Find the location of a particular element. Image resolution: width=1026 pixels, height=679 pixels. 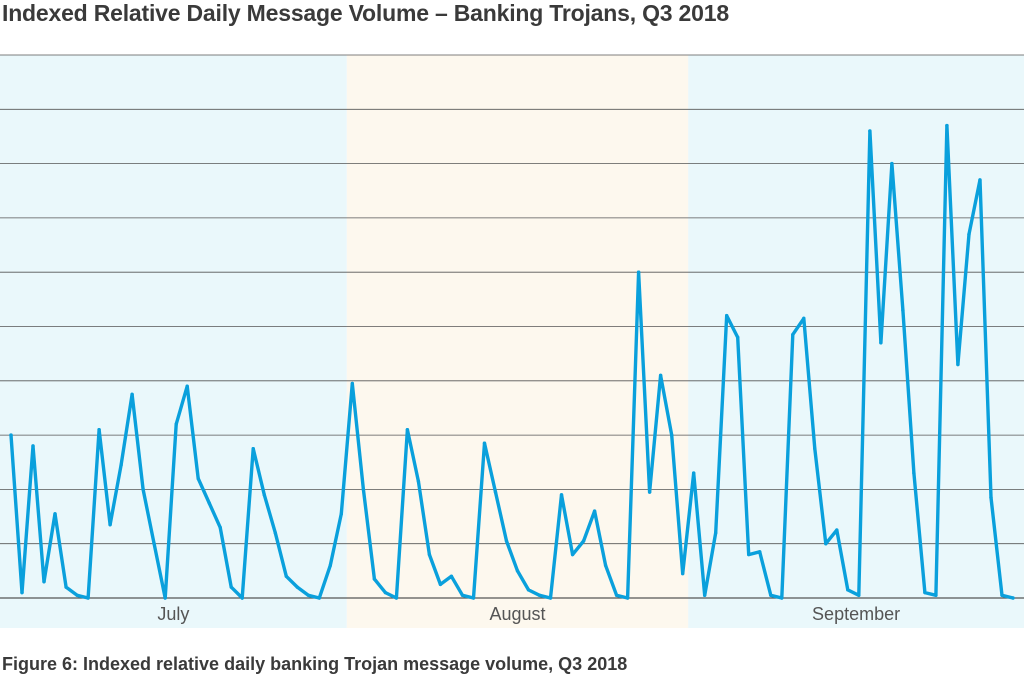

month-label-september: September is located at coordinates (856, 614).